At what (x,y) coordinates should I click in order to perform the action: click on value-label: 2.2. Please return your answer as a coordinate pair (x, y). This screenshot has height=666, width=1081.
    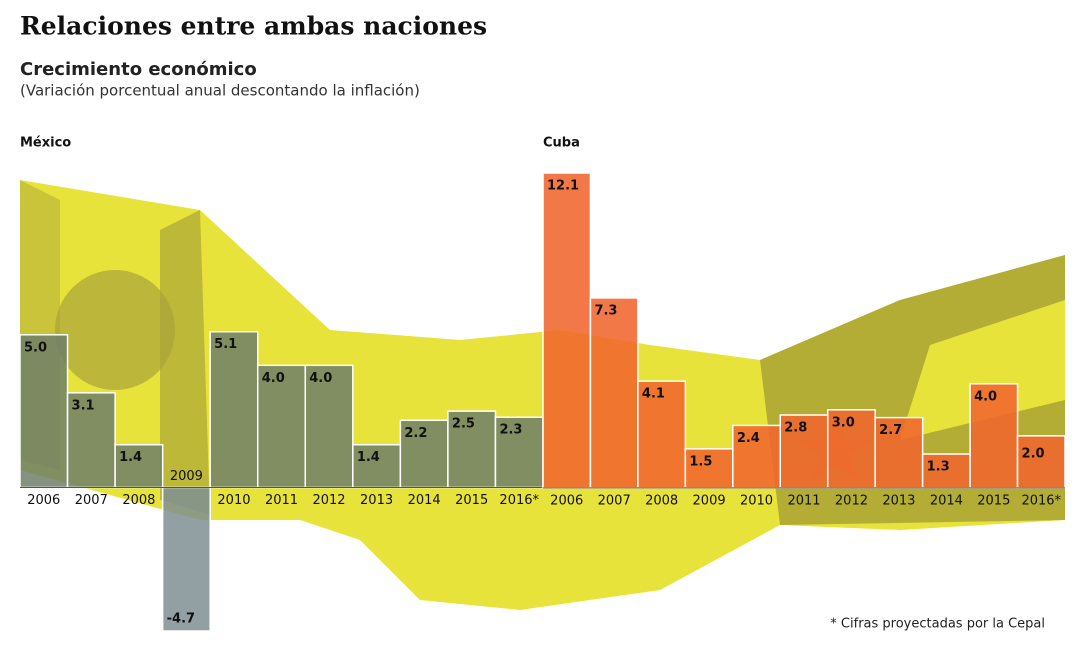
    Looking at the image, I should click on (415, 433).